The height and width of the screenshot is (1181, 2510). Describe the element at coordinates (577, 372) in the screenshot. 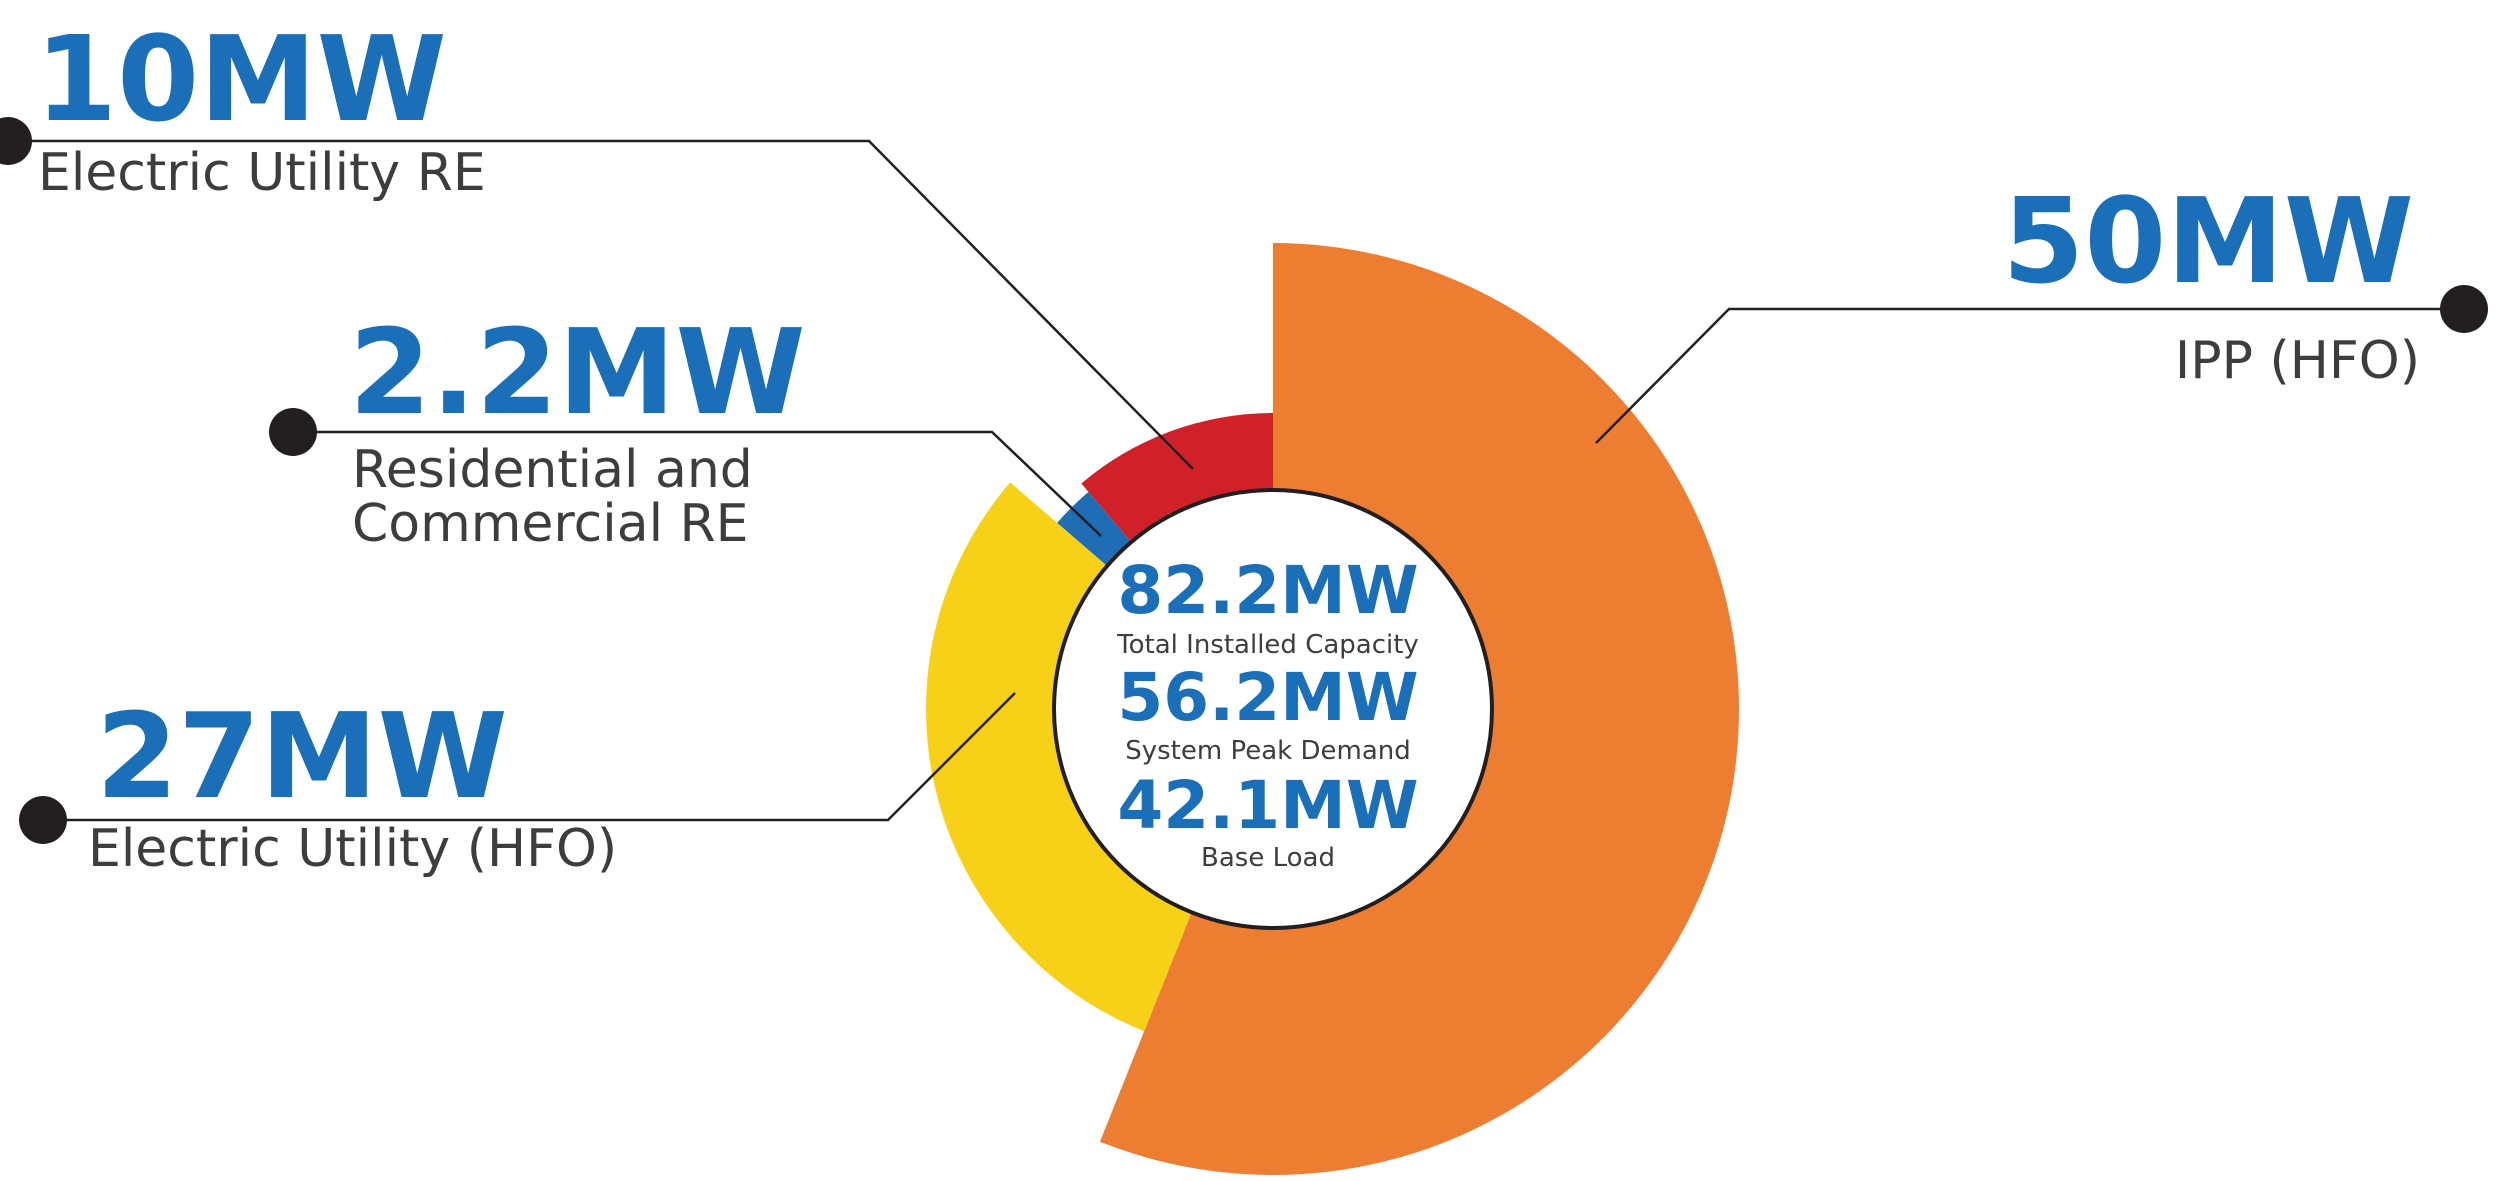

I see `value-label: 2.2MW` at that location.